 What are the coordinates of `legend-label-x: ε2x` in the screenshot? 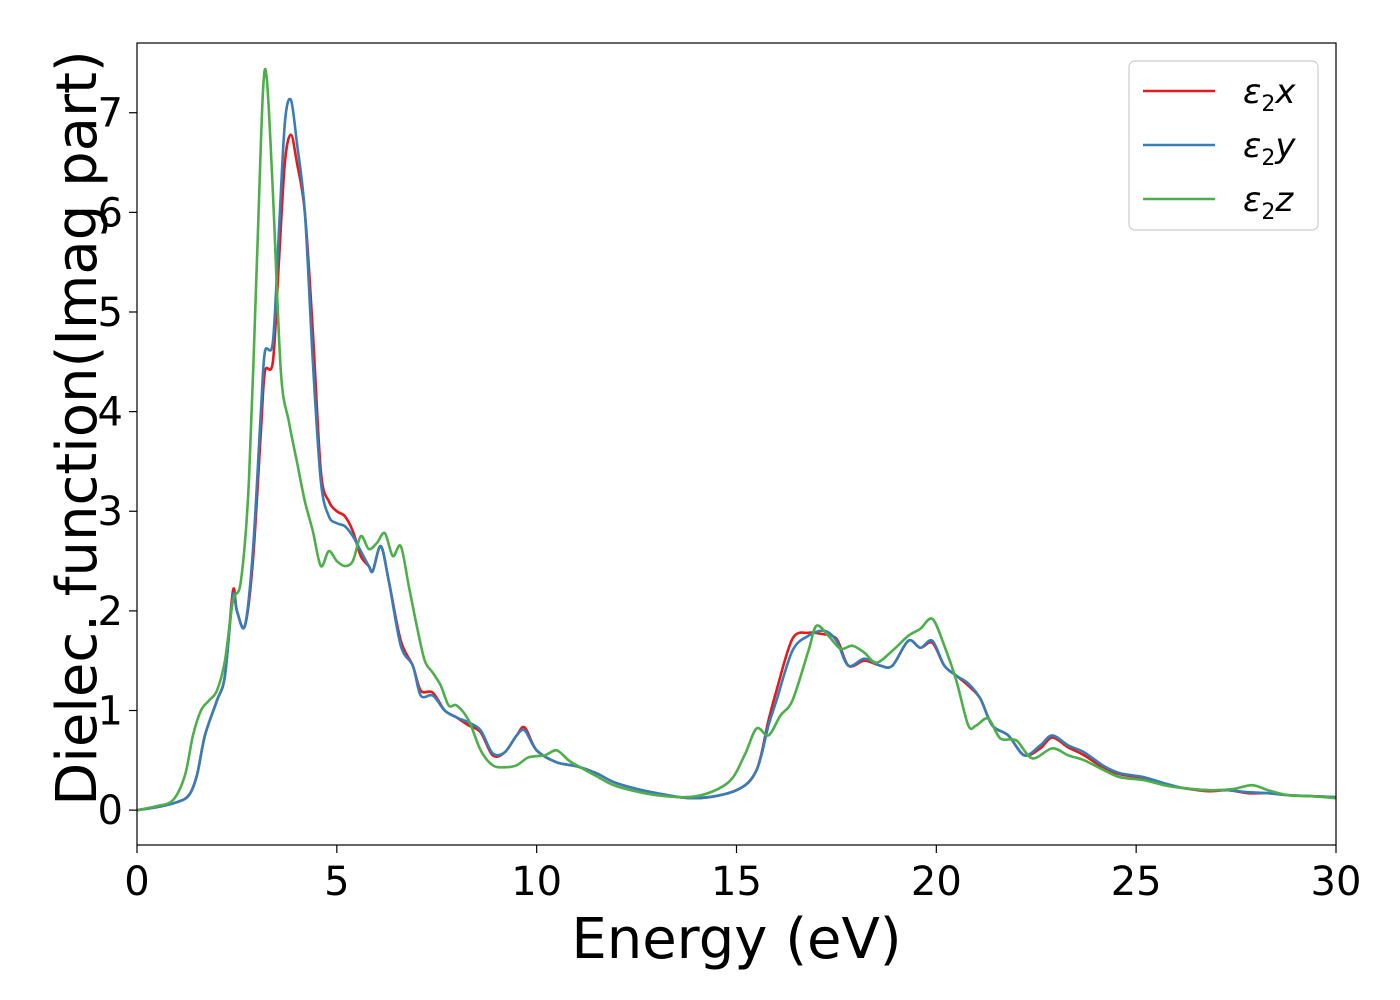 It's located at (1269, 94).